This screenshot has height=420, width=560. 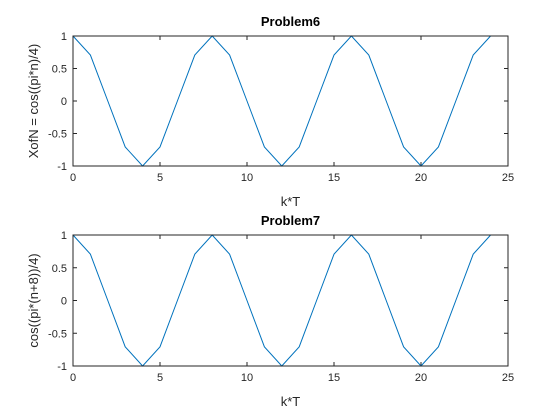 What do you see at coordinates (508, 178) in the screenshot?
I see `x-tick-label-1-5: 25` at bounding box center [508, 178].